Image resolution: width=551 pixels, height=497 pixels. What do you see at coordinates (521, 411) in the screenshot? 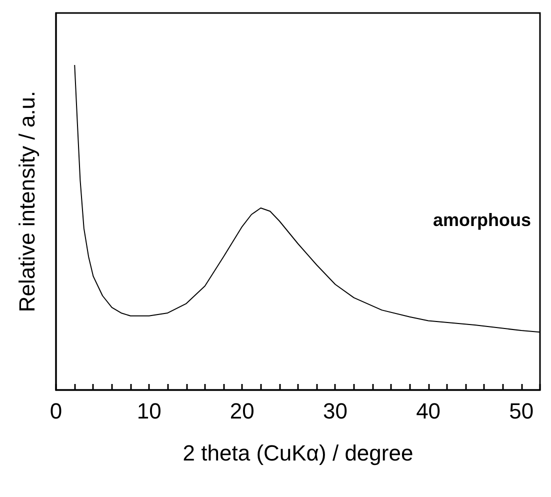
I see `x-tick-label: 50` at bounding box center [521, 411].